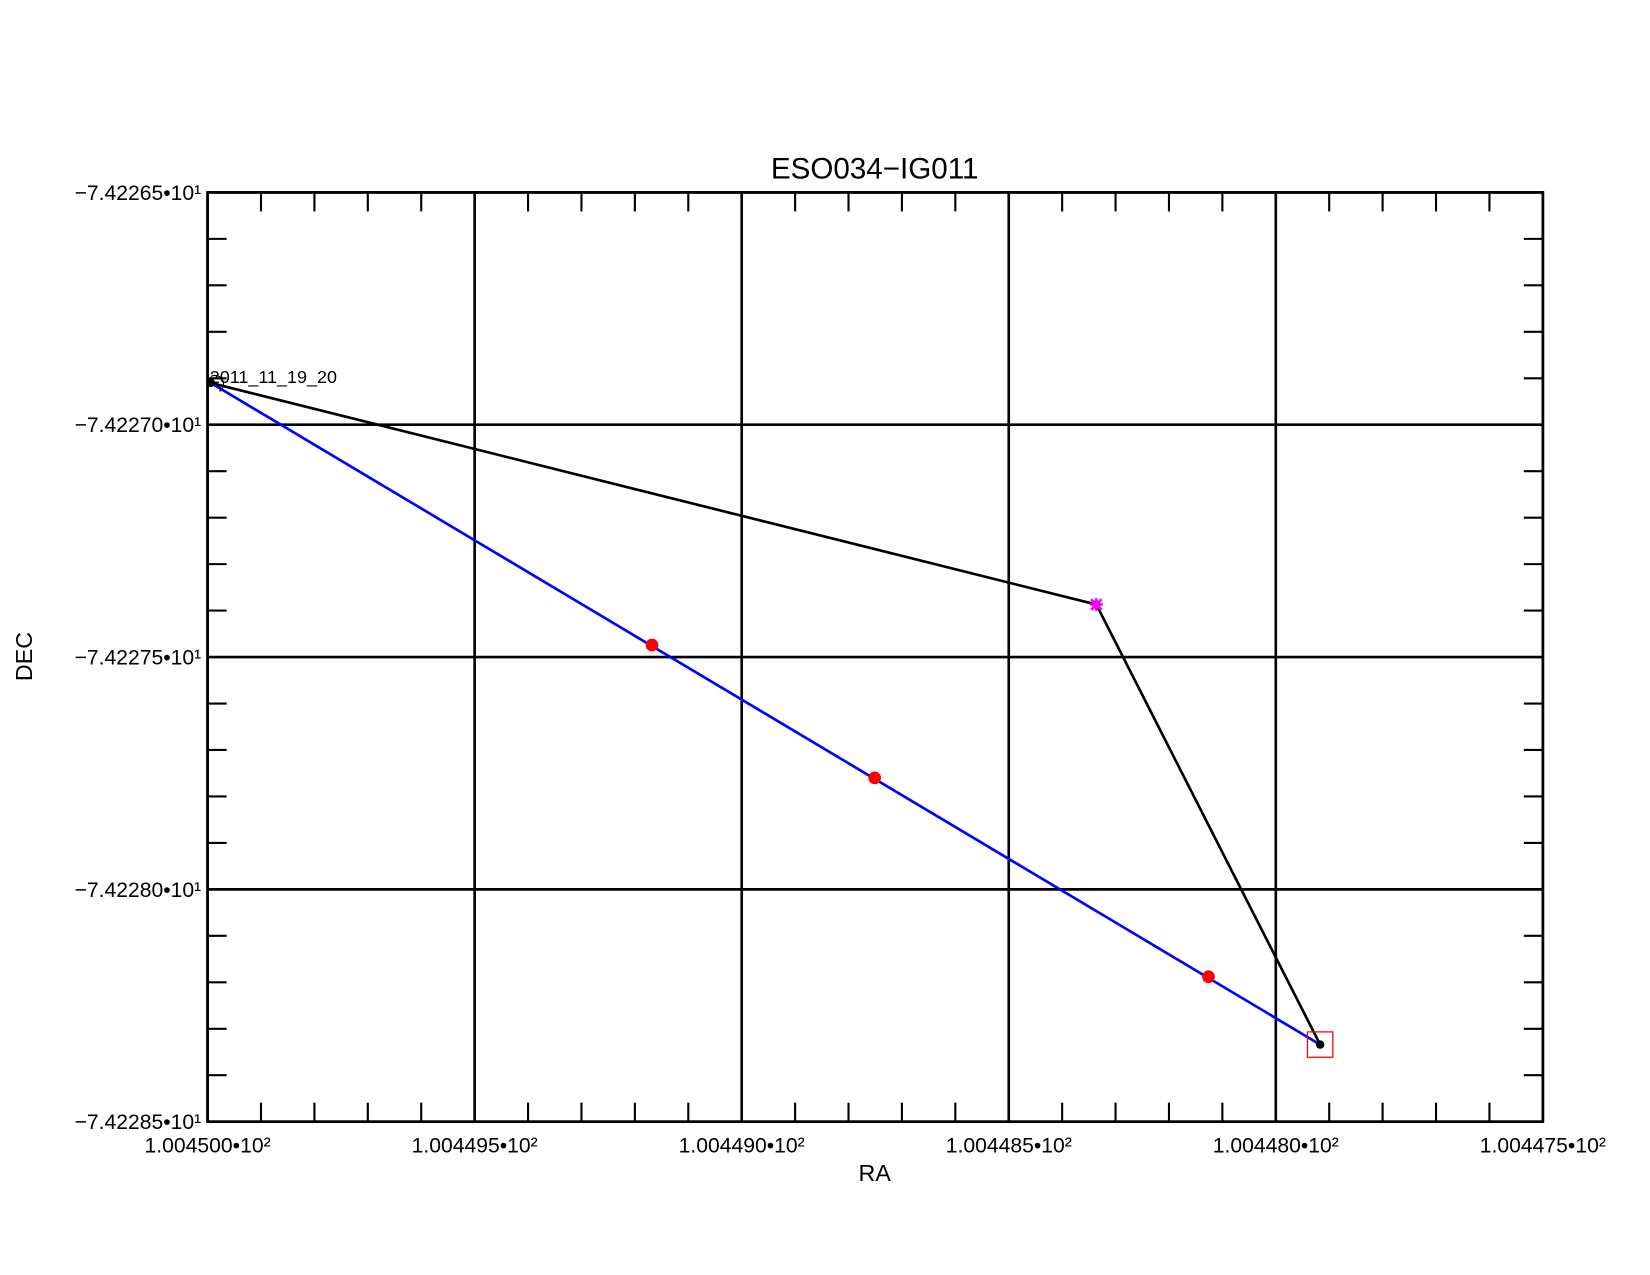 The height and width of the screenshot is (1275, 1650). I want to click on y-tick-label: −7.42285•10¹, so click(138, 1122).